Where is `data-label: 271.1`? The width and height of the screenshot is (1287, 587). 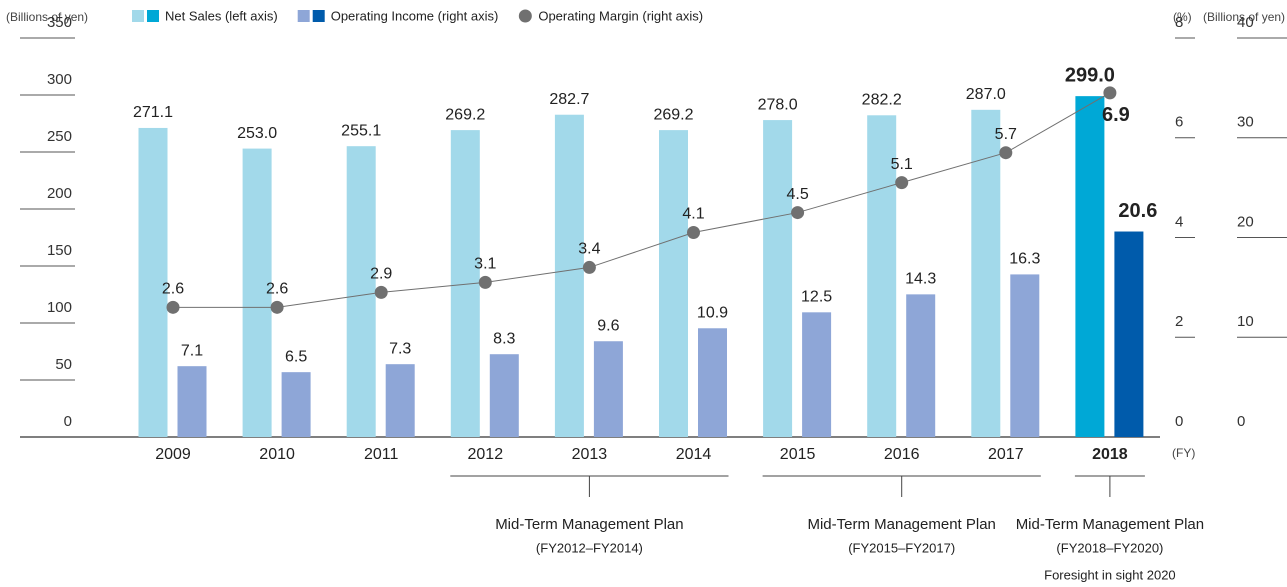 data-label: 271.1 is located at coordinates (153, 112).